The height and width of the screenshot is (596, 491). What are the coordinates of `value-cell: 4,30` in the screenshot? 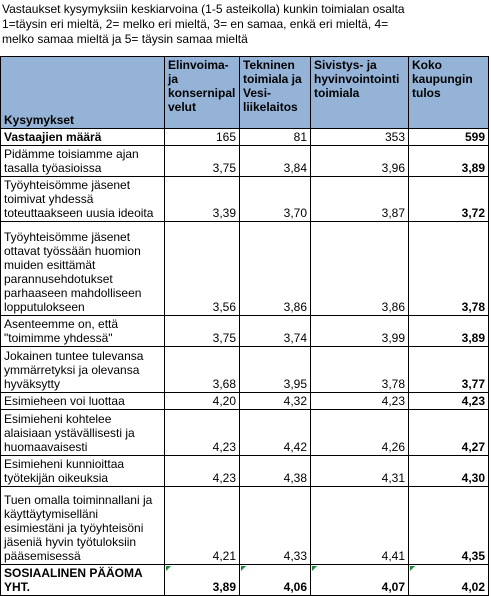 It's located at (448, 471).